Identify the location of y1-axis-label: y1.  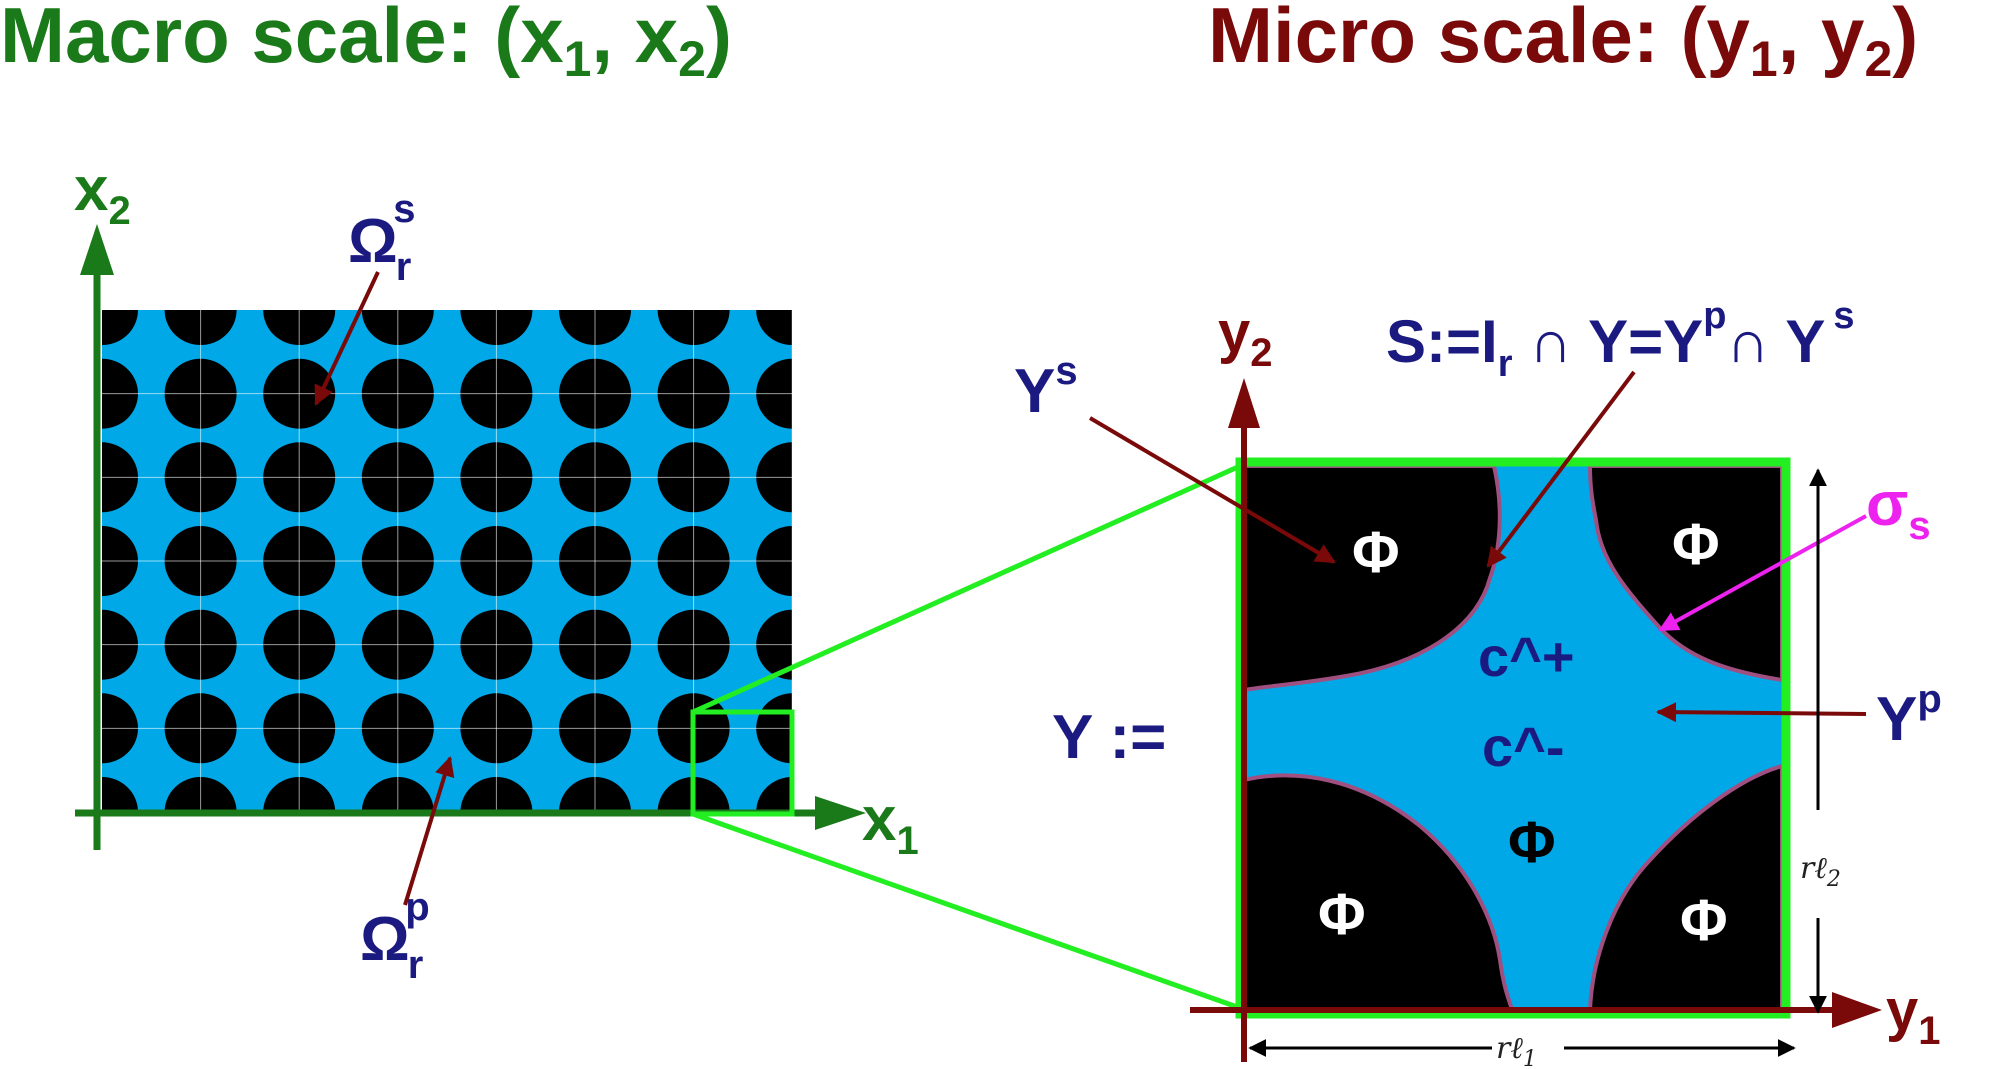
(1913, 1015).